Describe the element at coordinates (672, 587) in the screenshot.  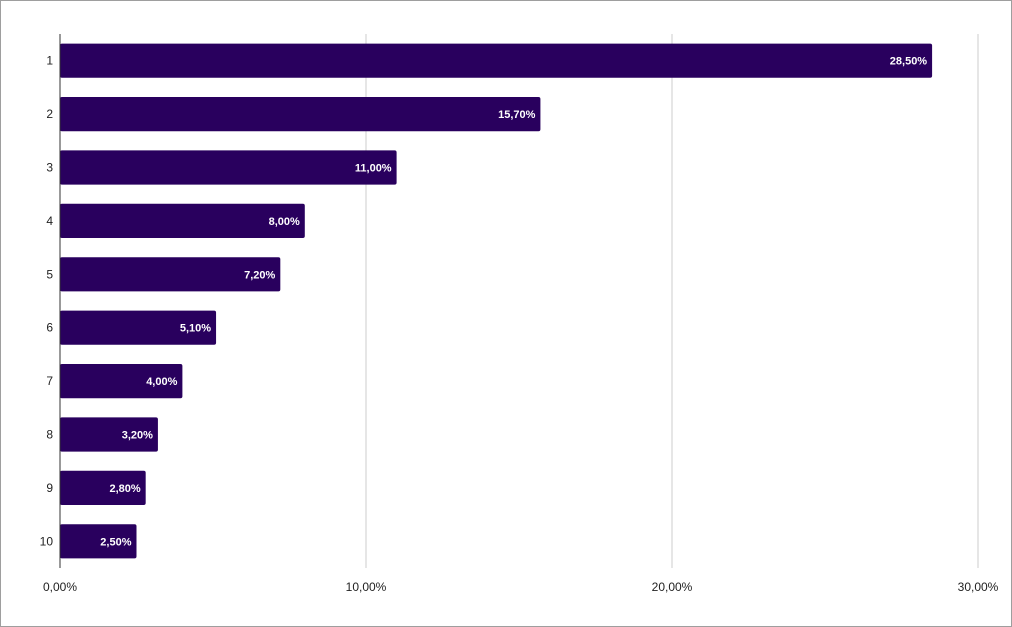
I see `x-tick-label: 20,00%` at that location.